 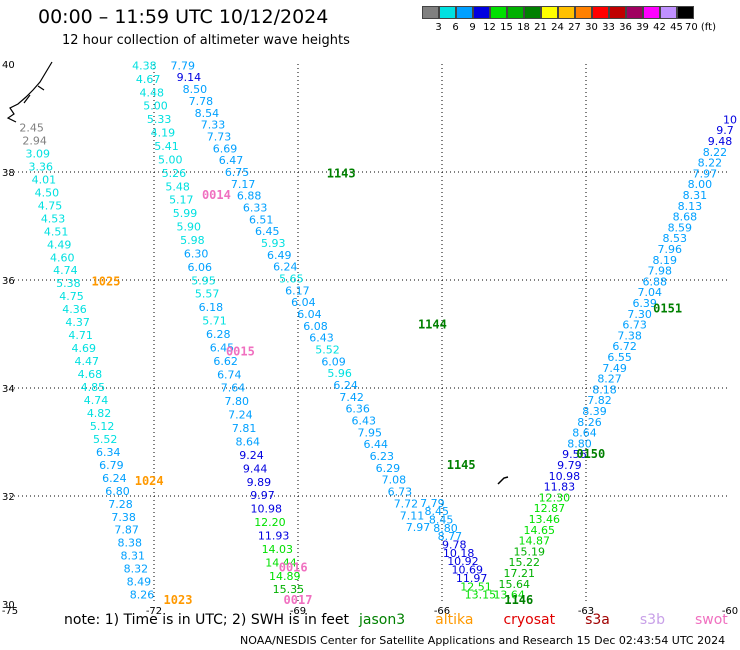 I want to click on wave-height-label: 12.20, so click(x=270, y=522).